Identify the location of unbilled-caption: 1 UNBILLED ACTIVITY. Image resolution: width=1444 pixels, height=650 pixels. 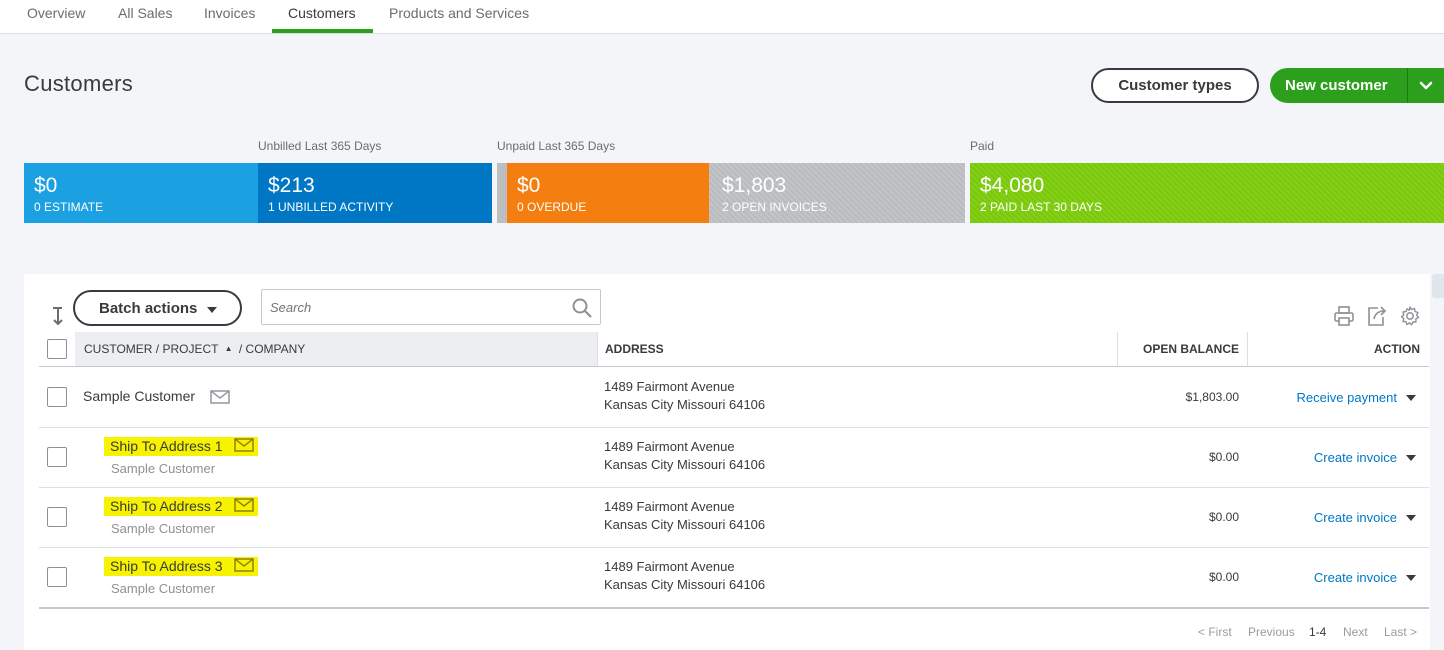
(331, 207).